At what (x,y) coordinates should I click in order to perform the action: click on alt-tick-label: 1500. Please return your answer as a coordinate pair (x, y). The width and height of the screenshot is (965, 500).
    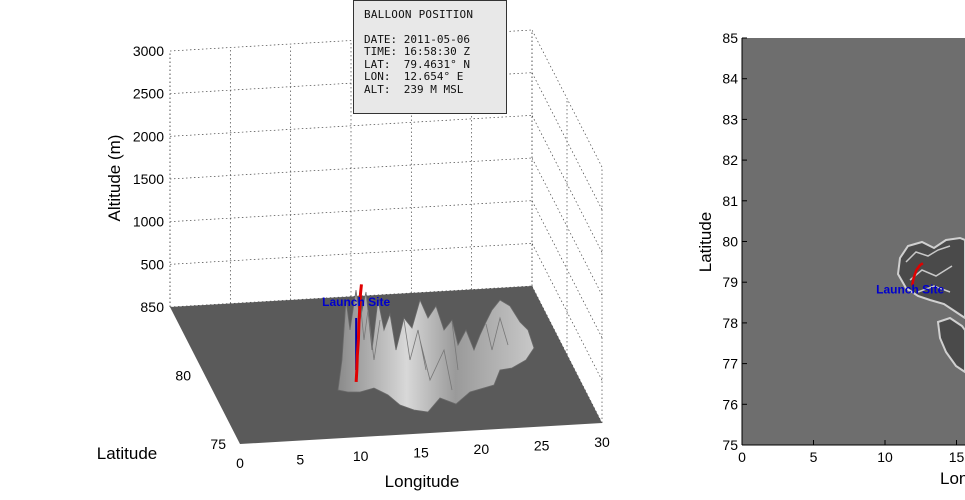
    Looking at the image, I should click on (148, 179).